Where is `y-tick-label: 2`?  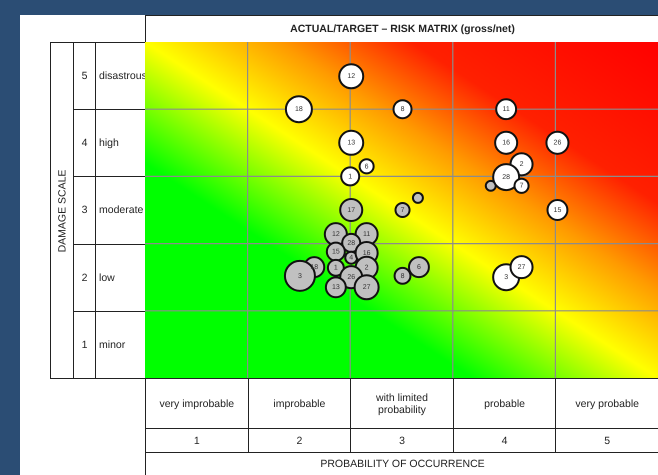
y-tick-label: 2 is located at coordinates (84, 278).